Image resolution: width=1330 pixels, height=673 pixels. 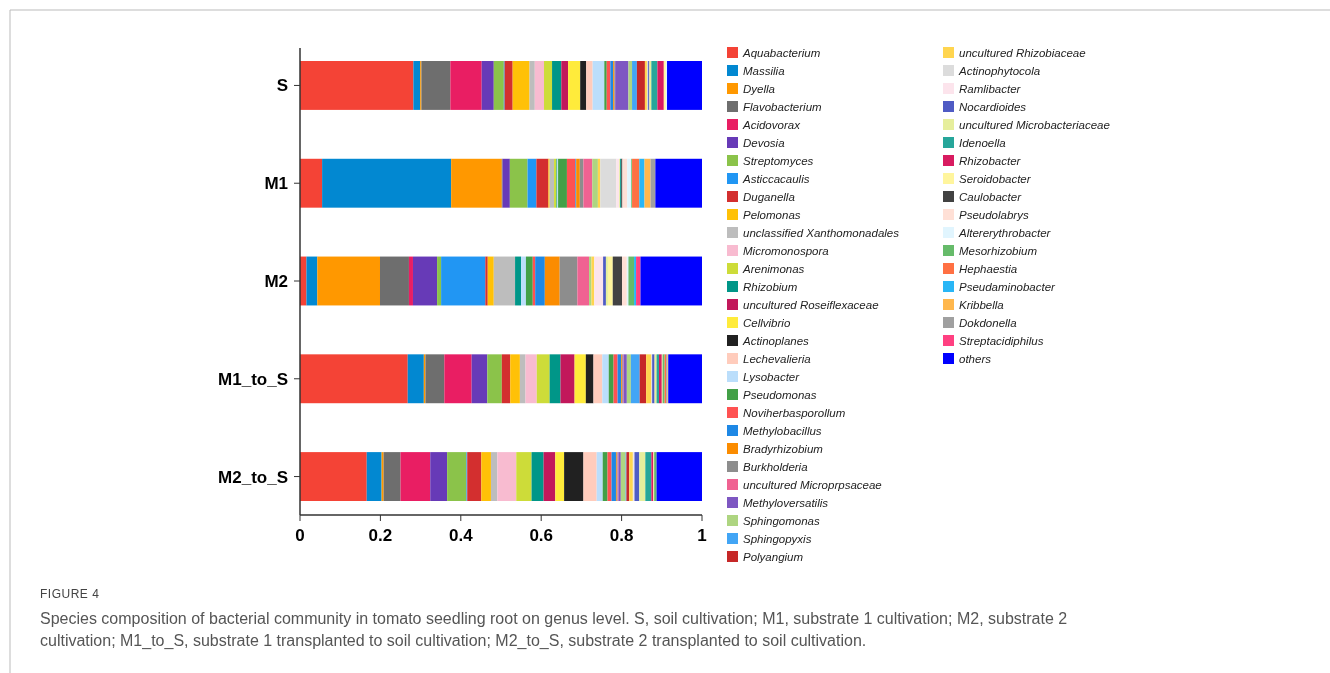 I want to click on legend-label: Arenimonas, so click(x=773, y=269).